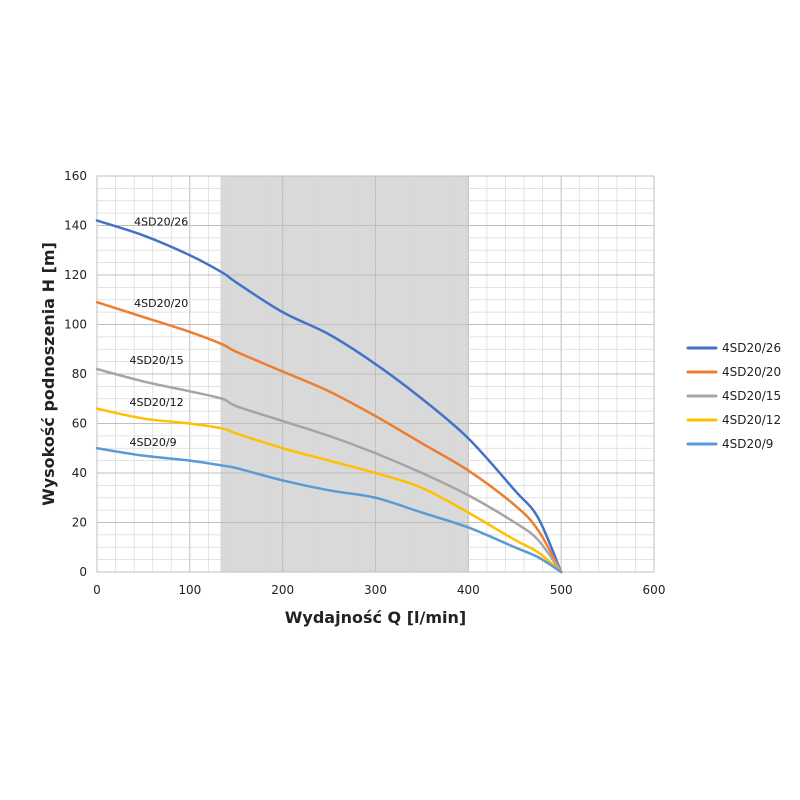 The width and height of the screenshot is (800, 800). What do you see at coordinates (654, 590) in the screenshot?
I see `x-tick-label: 600` at bounding box center [654, 590].